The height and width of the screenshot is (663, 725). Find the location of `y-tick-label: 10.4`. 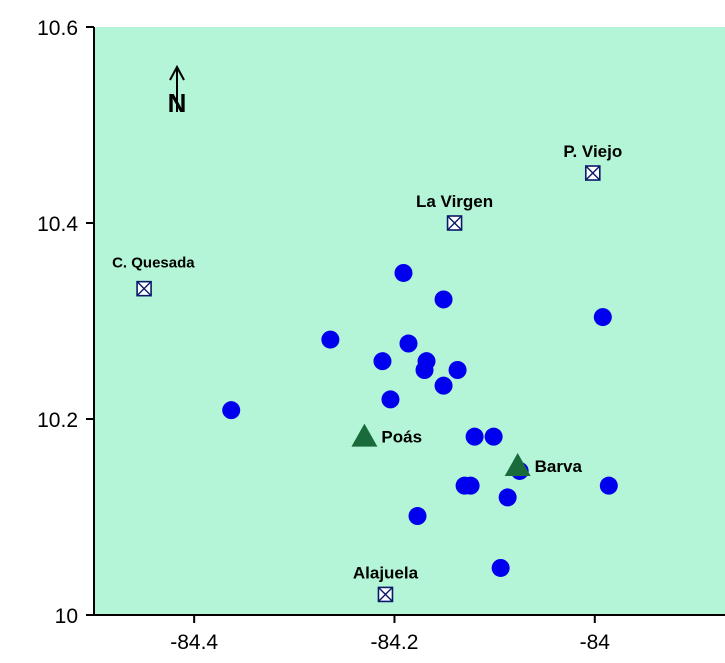

y-tick-label: 10.4 is located at coordinates (57, 224).